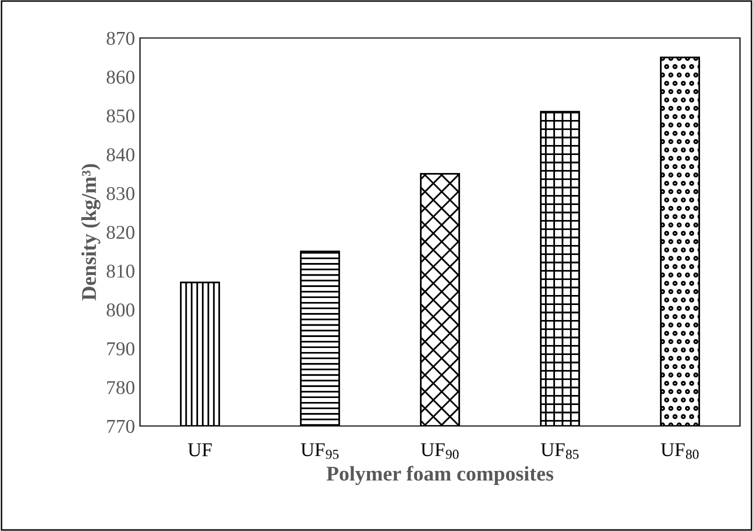 This screenshot has height=531, width=753. What do you see at coordinates (200, 449) in the screenshot?
I see `x-tick-label: UF` at bounding box center [200, 449].